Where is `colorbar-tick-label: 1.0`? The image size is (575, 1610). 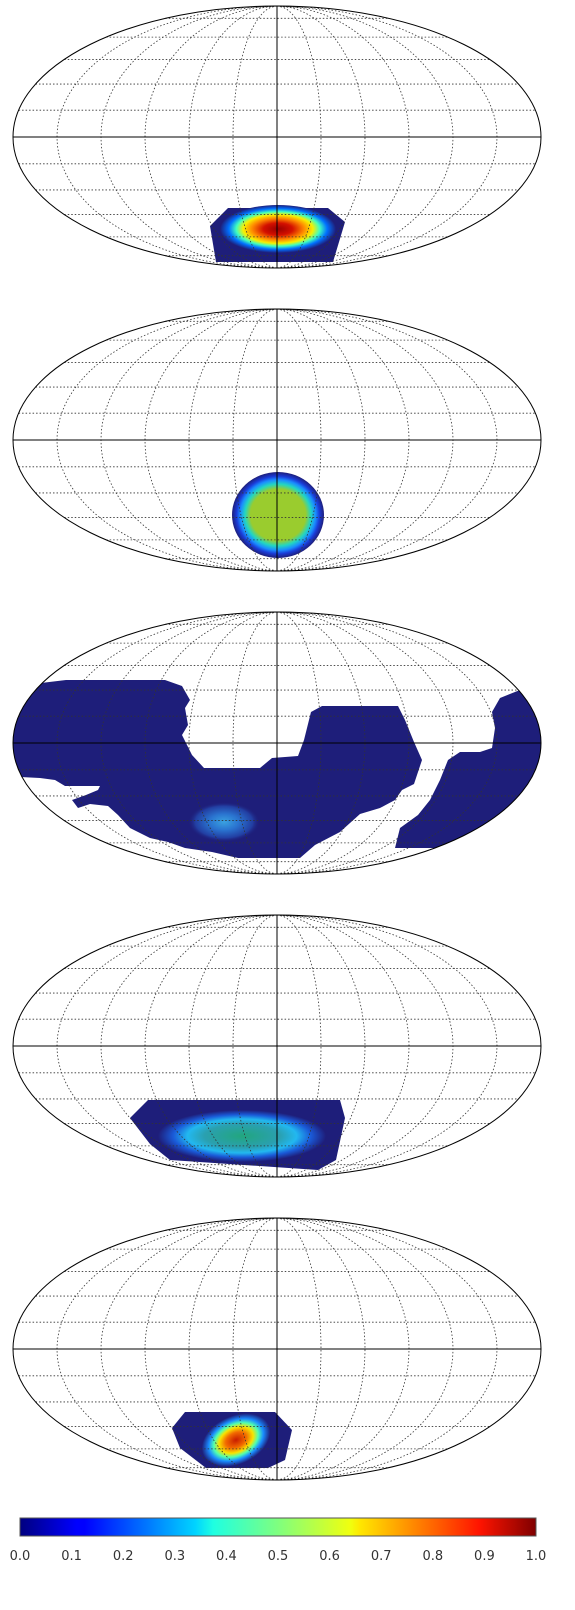 colorbar-tick-label: 1.0 is located at coordinates (536, 1556).